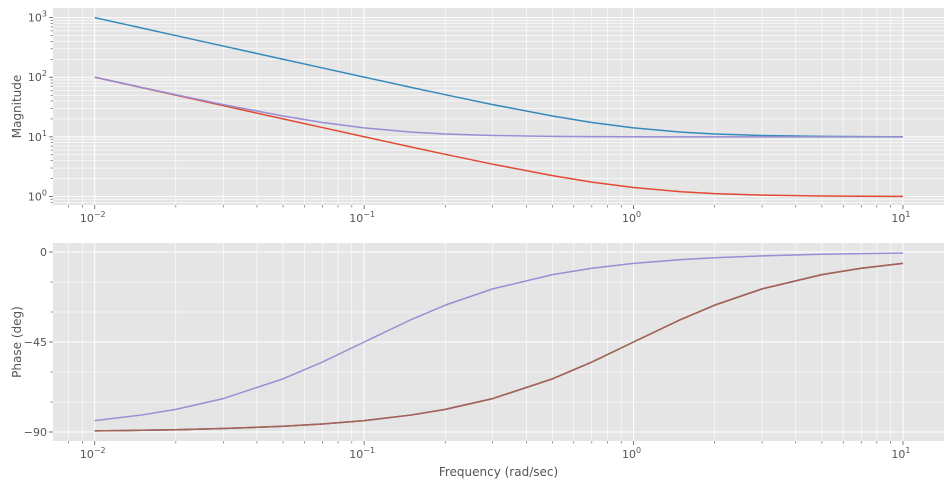  I want to click on mag-x-tick-label: 10¹, so click(900, 217).